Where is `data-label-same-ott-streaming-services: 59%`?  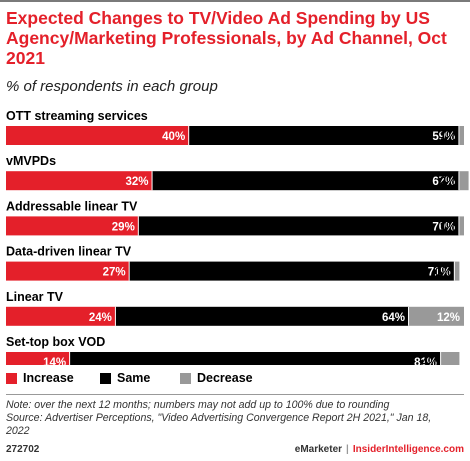
data-label-same-ott-streaming-services: 59% is located at coordinates (443, 137).